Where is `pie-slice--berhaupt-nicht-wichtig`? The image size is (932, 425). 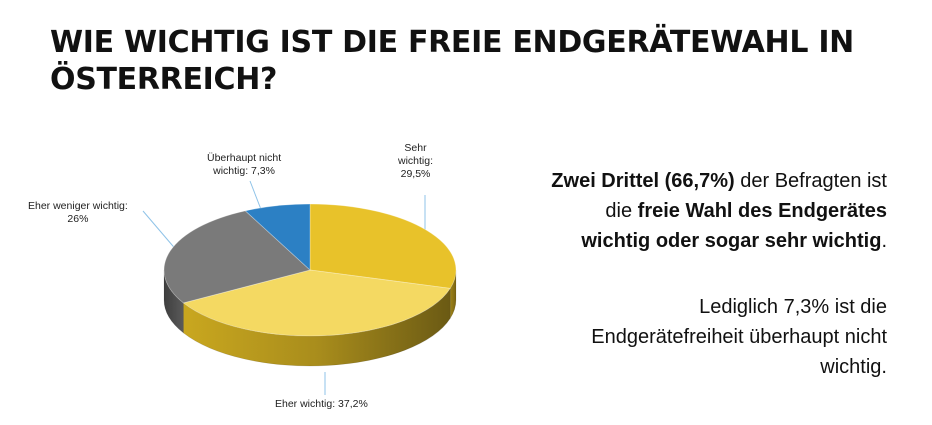
pie-slice--berhaupt-nicht-wichtig is located at coordinates (277, 237).